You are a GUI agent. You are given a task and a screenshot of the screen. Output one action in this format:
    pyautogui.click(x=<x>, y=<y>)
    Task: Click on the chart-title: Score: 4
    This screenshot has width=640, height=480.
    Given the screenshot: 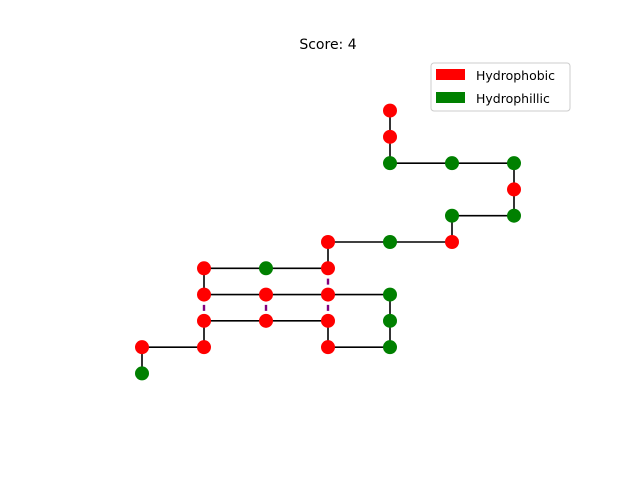 What is the action you would take?
    pyautogui.click(x=327, y=45)
    